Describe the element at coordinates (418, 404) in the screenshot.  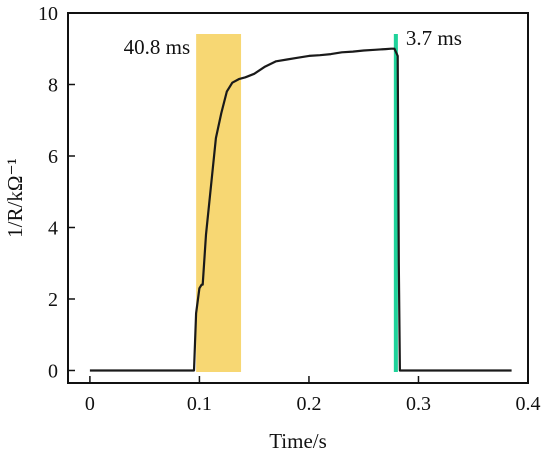
I see `x-tick-label: 0.3` at that location.